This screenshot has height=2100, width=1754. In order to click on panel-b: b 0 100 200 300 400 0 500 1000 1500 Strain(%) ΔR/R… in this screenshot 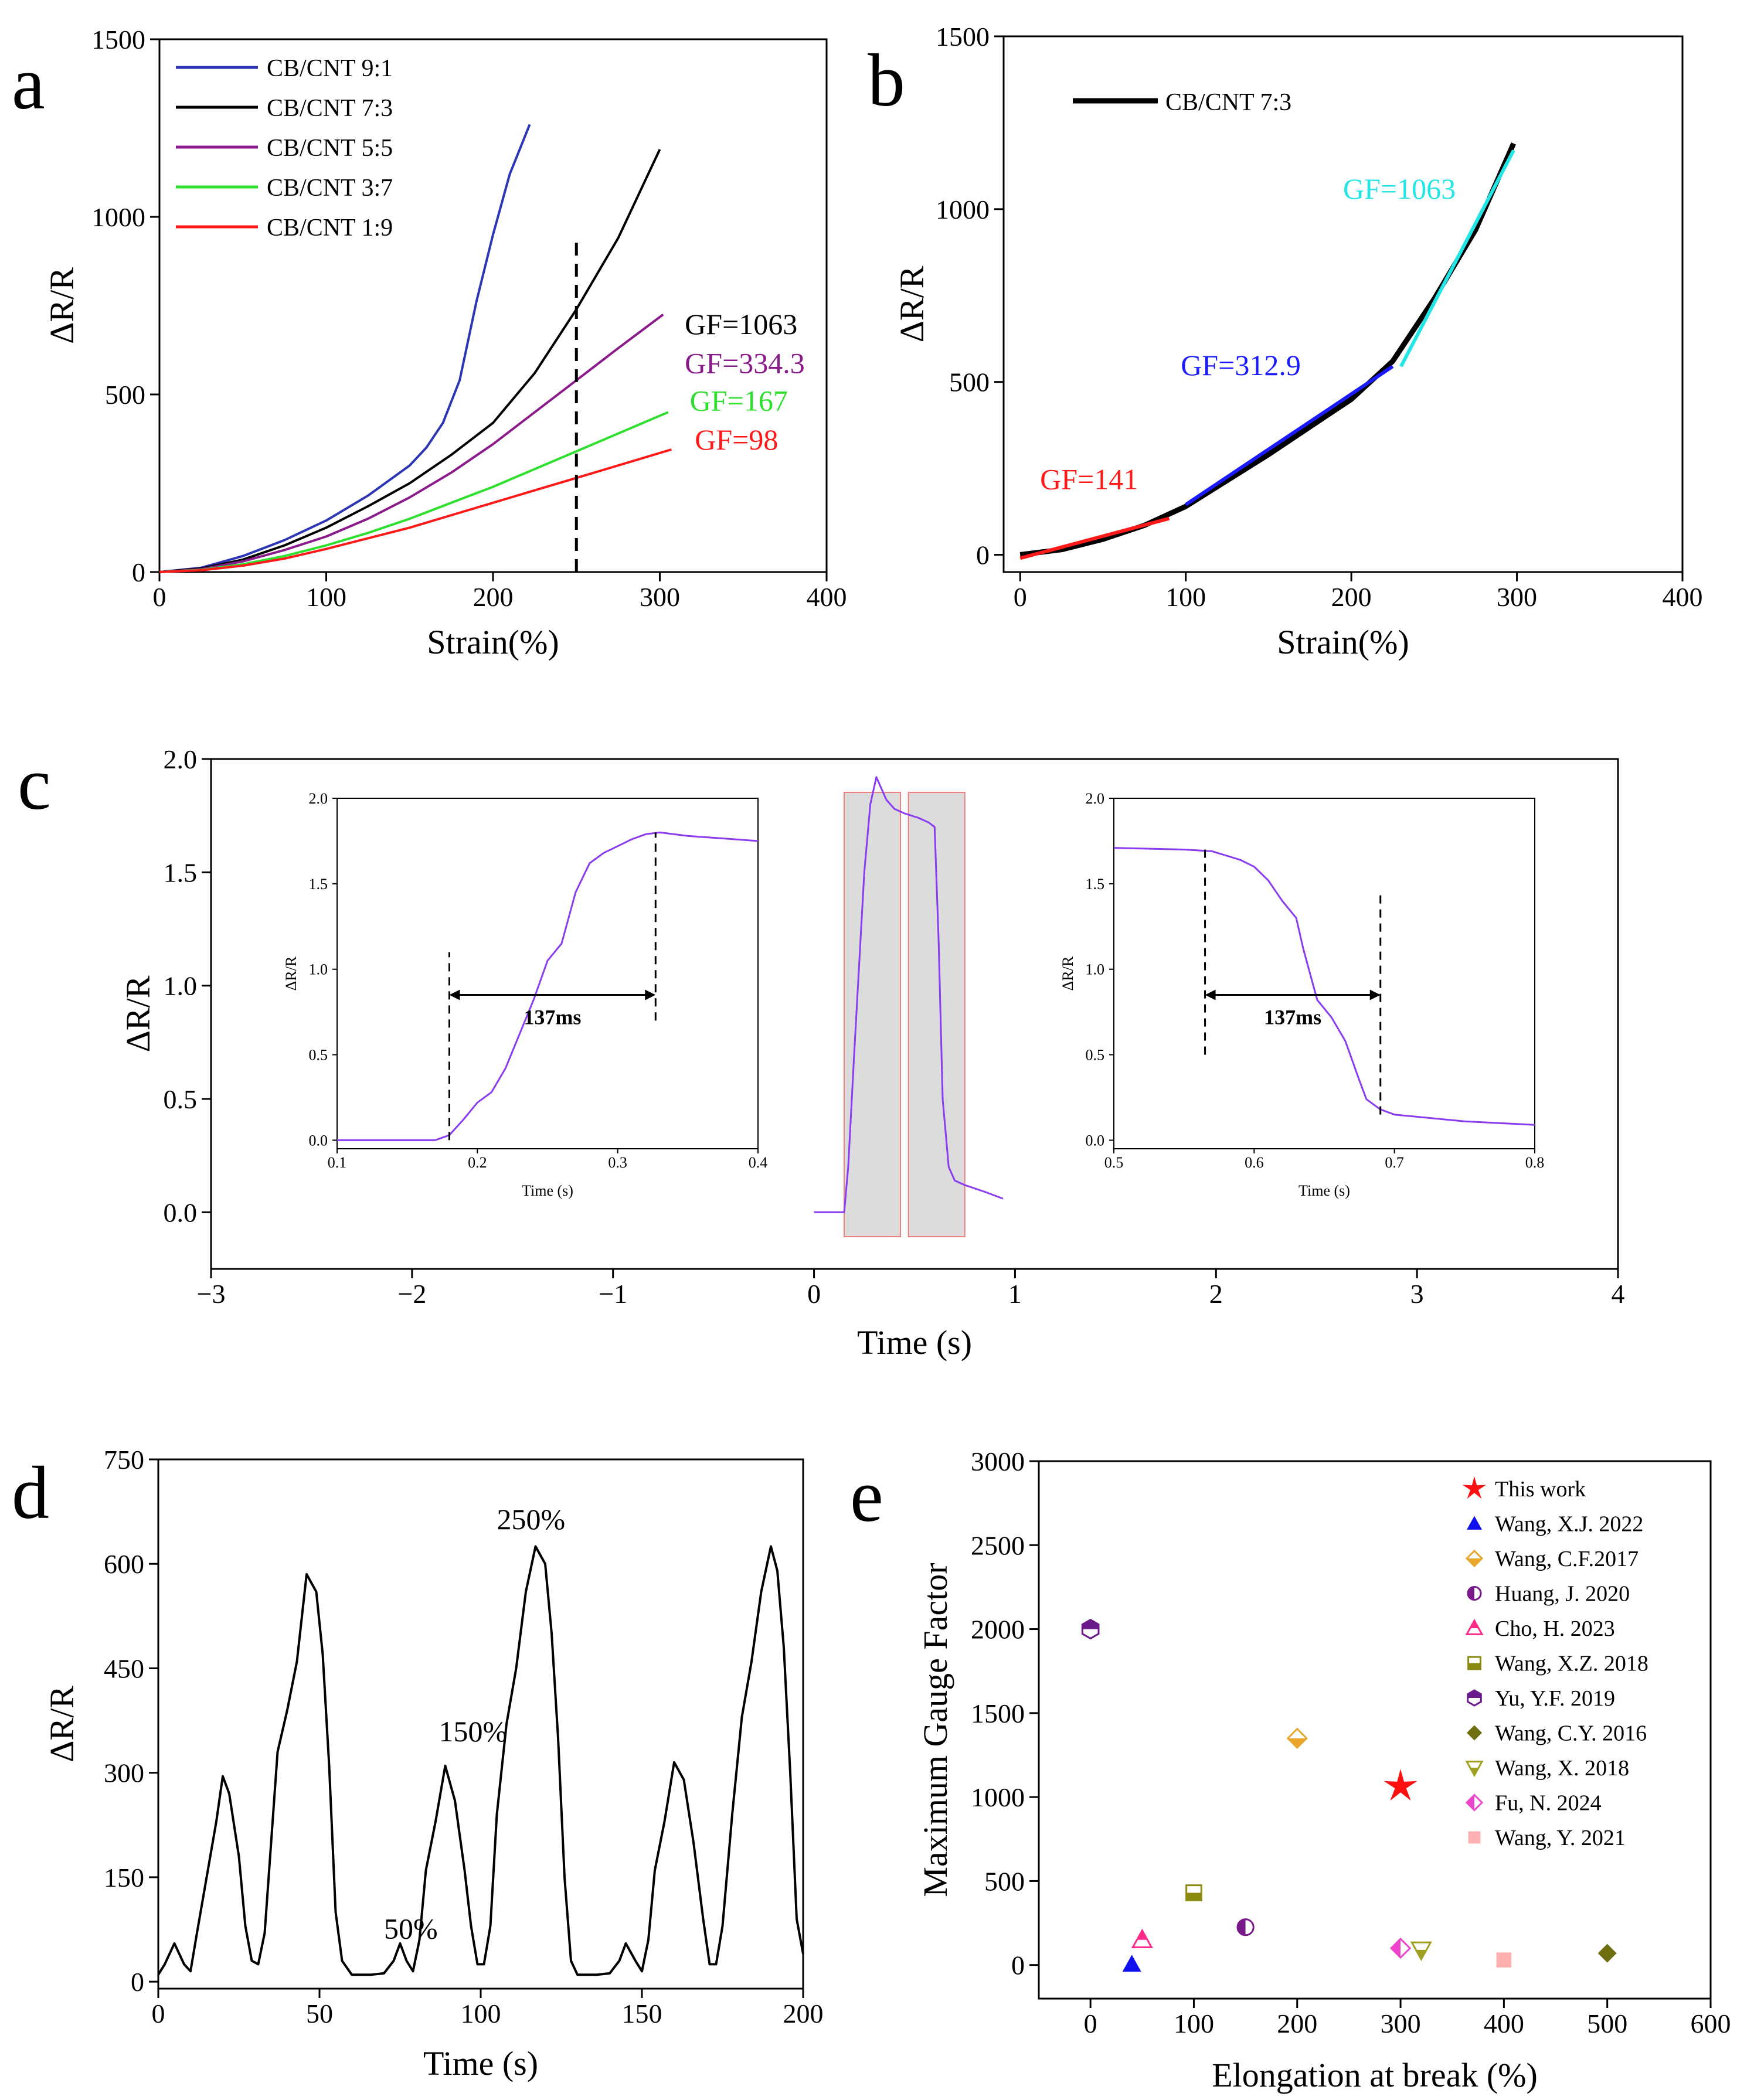, I will do `click(1285, 342)`.